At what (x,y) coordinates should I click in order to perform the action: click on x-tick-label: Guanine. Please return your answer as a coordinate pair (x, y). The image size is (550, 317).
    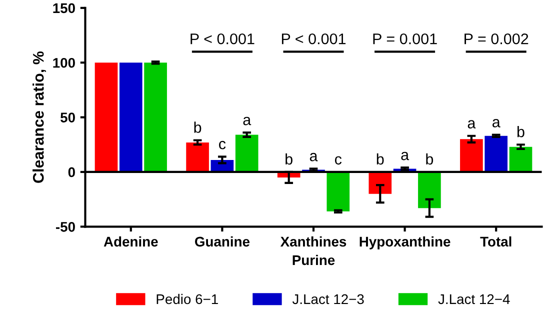
    Looking at the image, I should click on (222, 241).